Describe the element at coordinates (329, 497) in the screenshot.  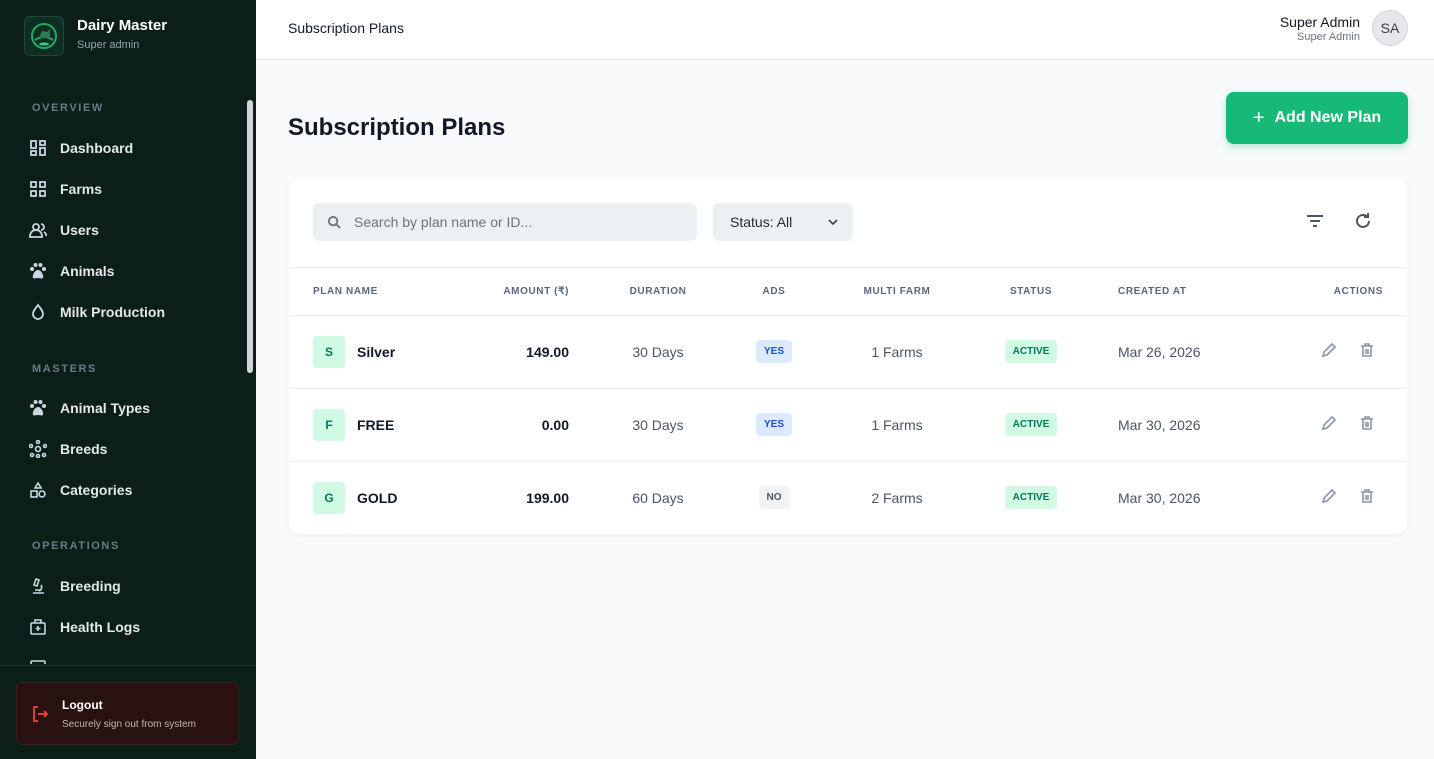
I see `plan-initial: G` at that location.